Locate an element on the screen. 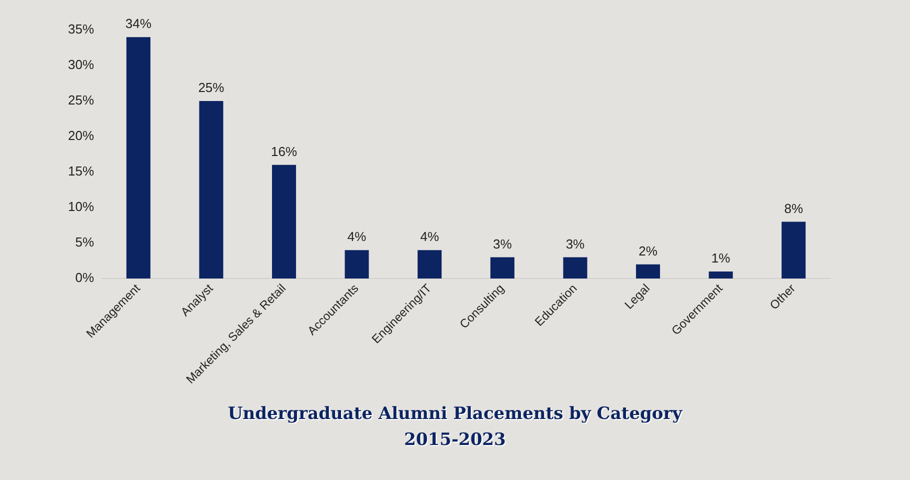 The image size is (910, 480). data-label: 34% is located at coordinates (138, 24).